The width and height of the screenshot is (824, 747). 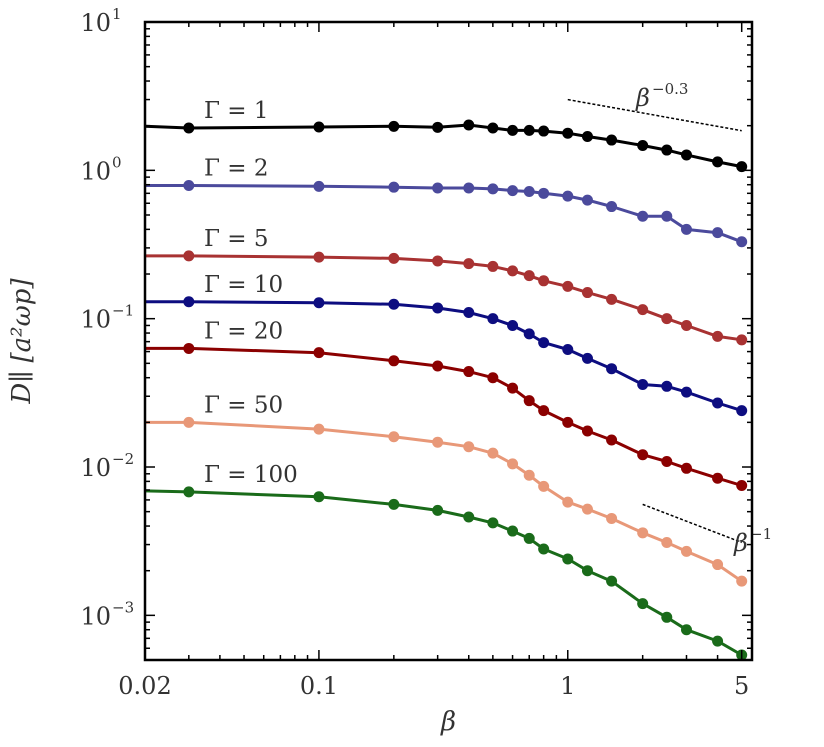 I want to click on y-tick-exponent: −1, so click(x=123, y=311).